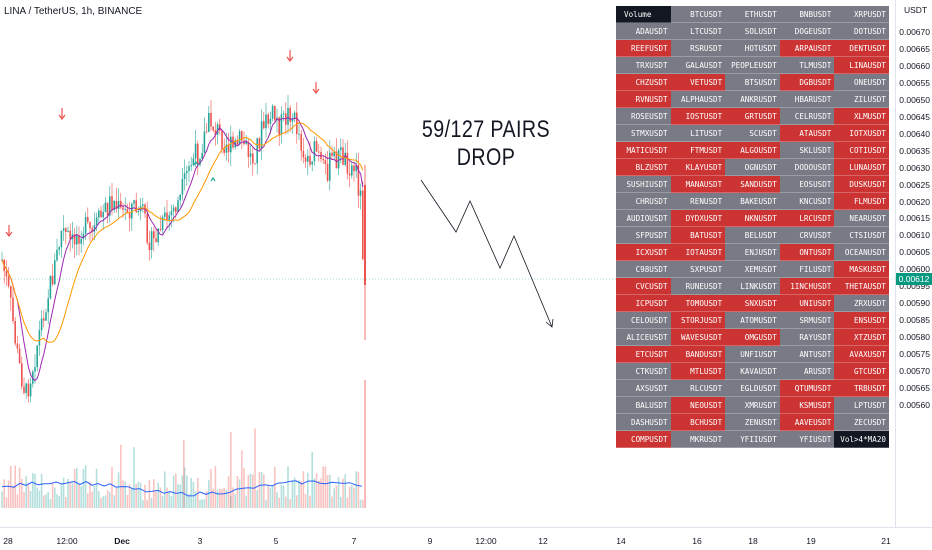 This screenshot has height=550, width=932. Describe the element at coordinates (752, 388) in the screenshot. I see `table-row: AXSUSDT RLCUSDT EGLDUSDT QTUMUSDT TRBUSDT` at that location.